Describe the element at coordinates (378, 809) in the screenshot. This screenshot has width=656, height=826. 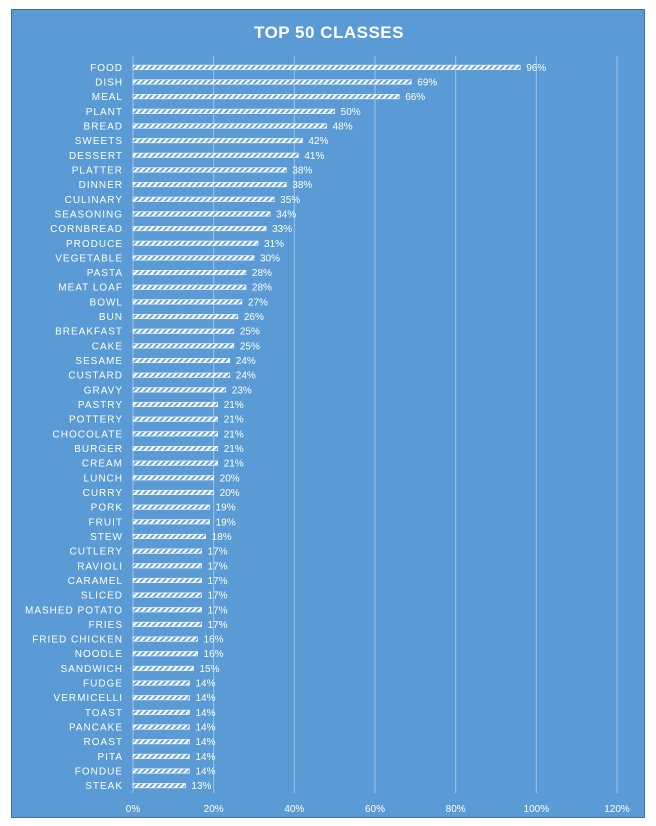
I see `x-axis-tick-labels: 0% 20% 40% 60% 80% 100% 120%` at that location.